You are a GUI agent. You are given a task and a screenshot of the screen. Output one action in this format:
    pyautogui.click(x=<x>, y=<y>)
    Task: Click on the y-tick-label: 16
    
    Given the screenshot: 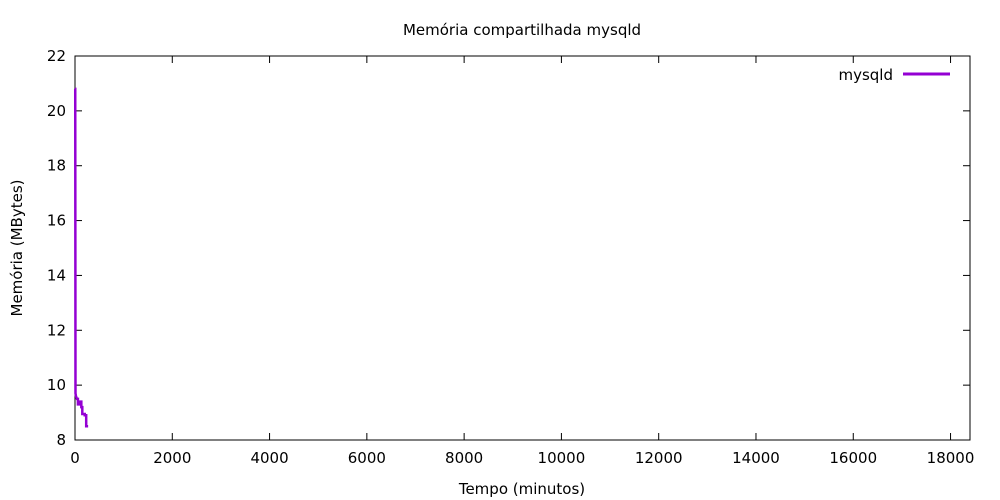 What is the action you would take?
    pyautogui.click(x=56, y=221)
    